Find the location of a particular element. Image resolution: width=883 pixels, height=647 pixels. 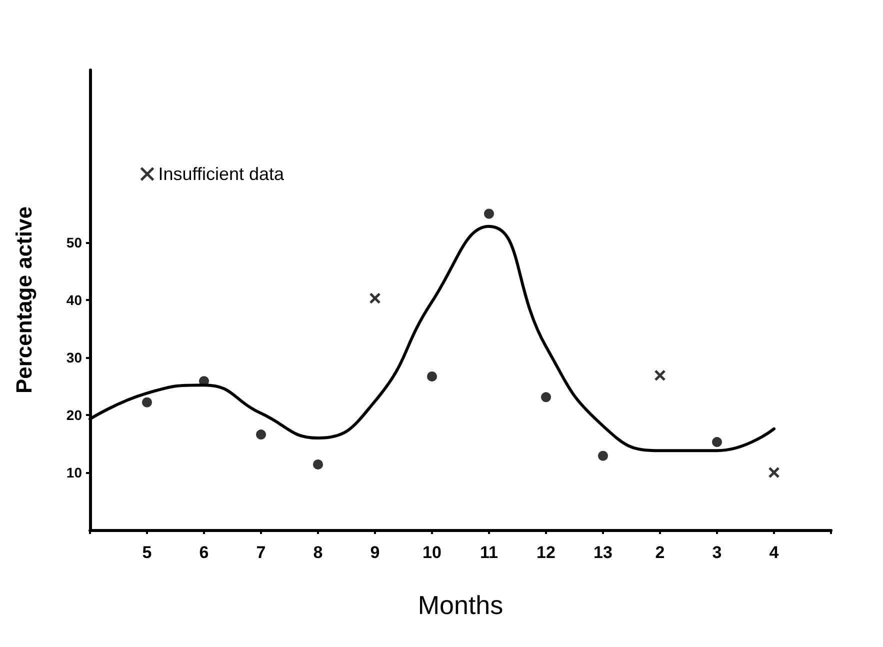

x-tick-label: 4 is located at coordinates (774, 552).